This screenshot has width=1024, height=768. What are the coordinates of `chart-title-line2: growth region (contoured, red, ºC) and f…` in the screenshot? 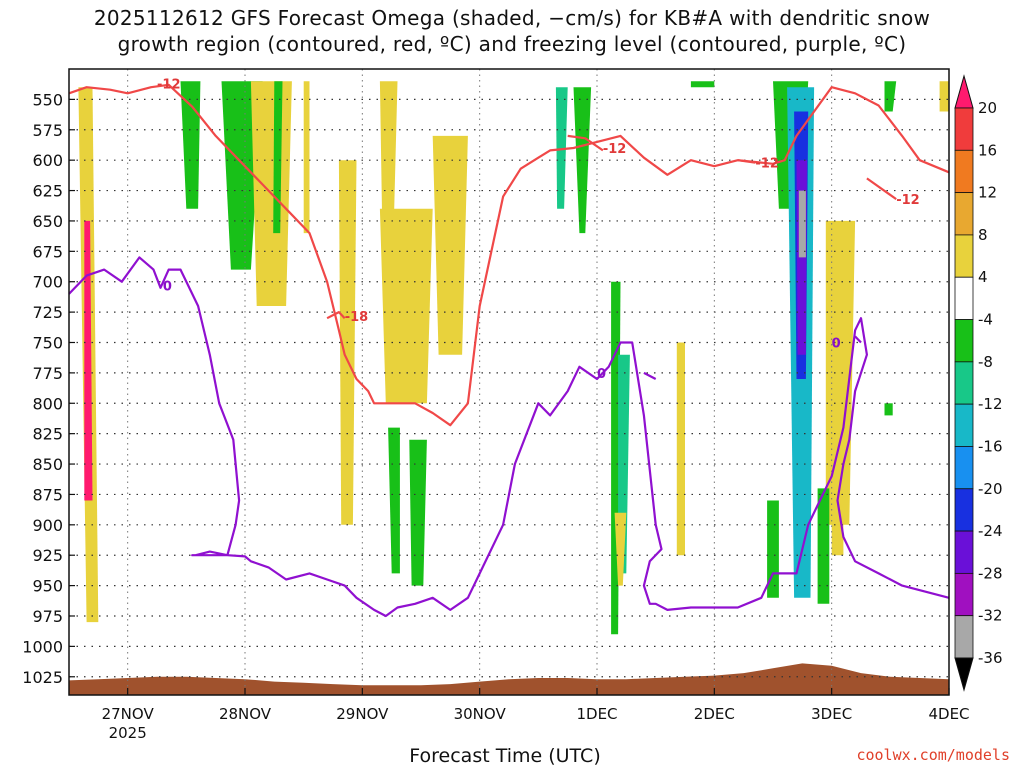 It's located at (512, 44).